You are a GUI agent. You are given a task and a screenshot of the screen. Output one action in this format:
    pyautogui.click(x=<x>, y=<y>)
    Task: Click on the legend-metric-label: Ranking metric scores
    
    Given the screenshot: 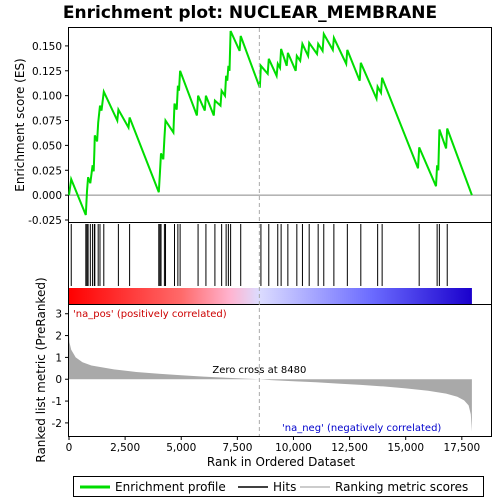 What is the action you would take?
    pyautogui.click(x=401, y=487)
    